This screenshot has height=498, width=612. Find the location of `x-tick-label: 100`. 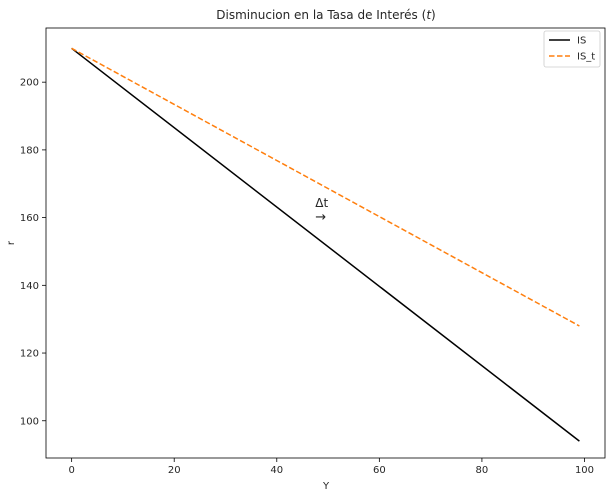

x-tick-label: 100 is located at coordinates (584, 470).